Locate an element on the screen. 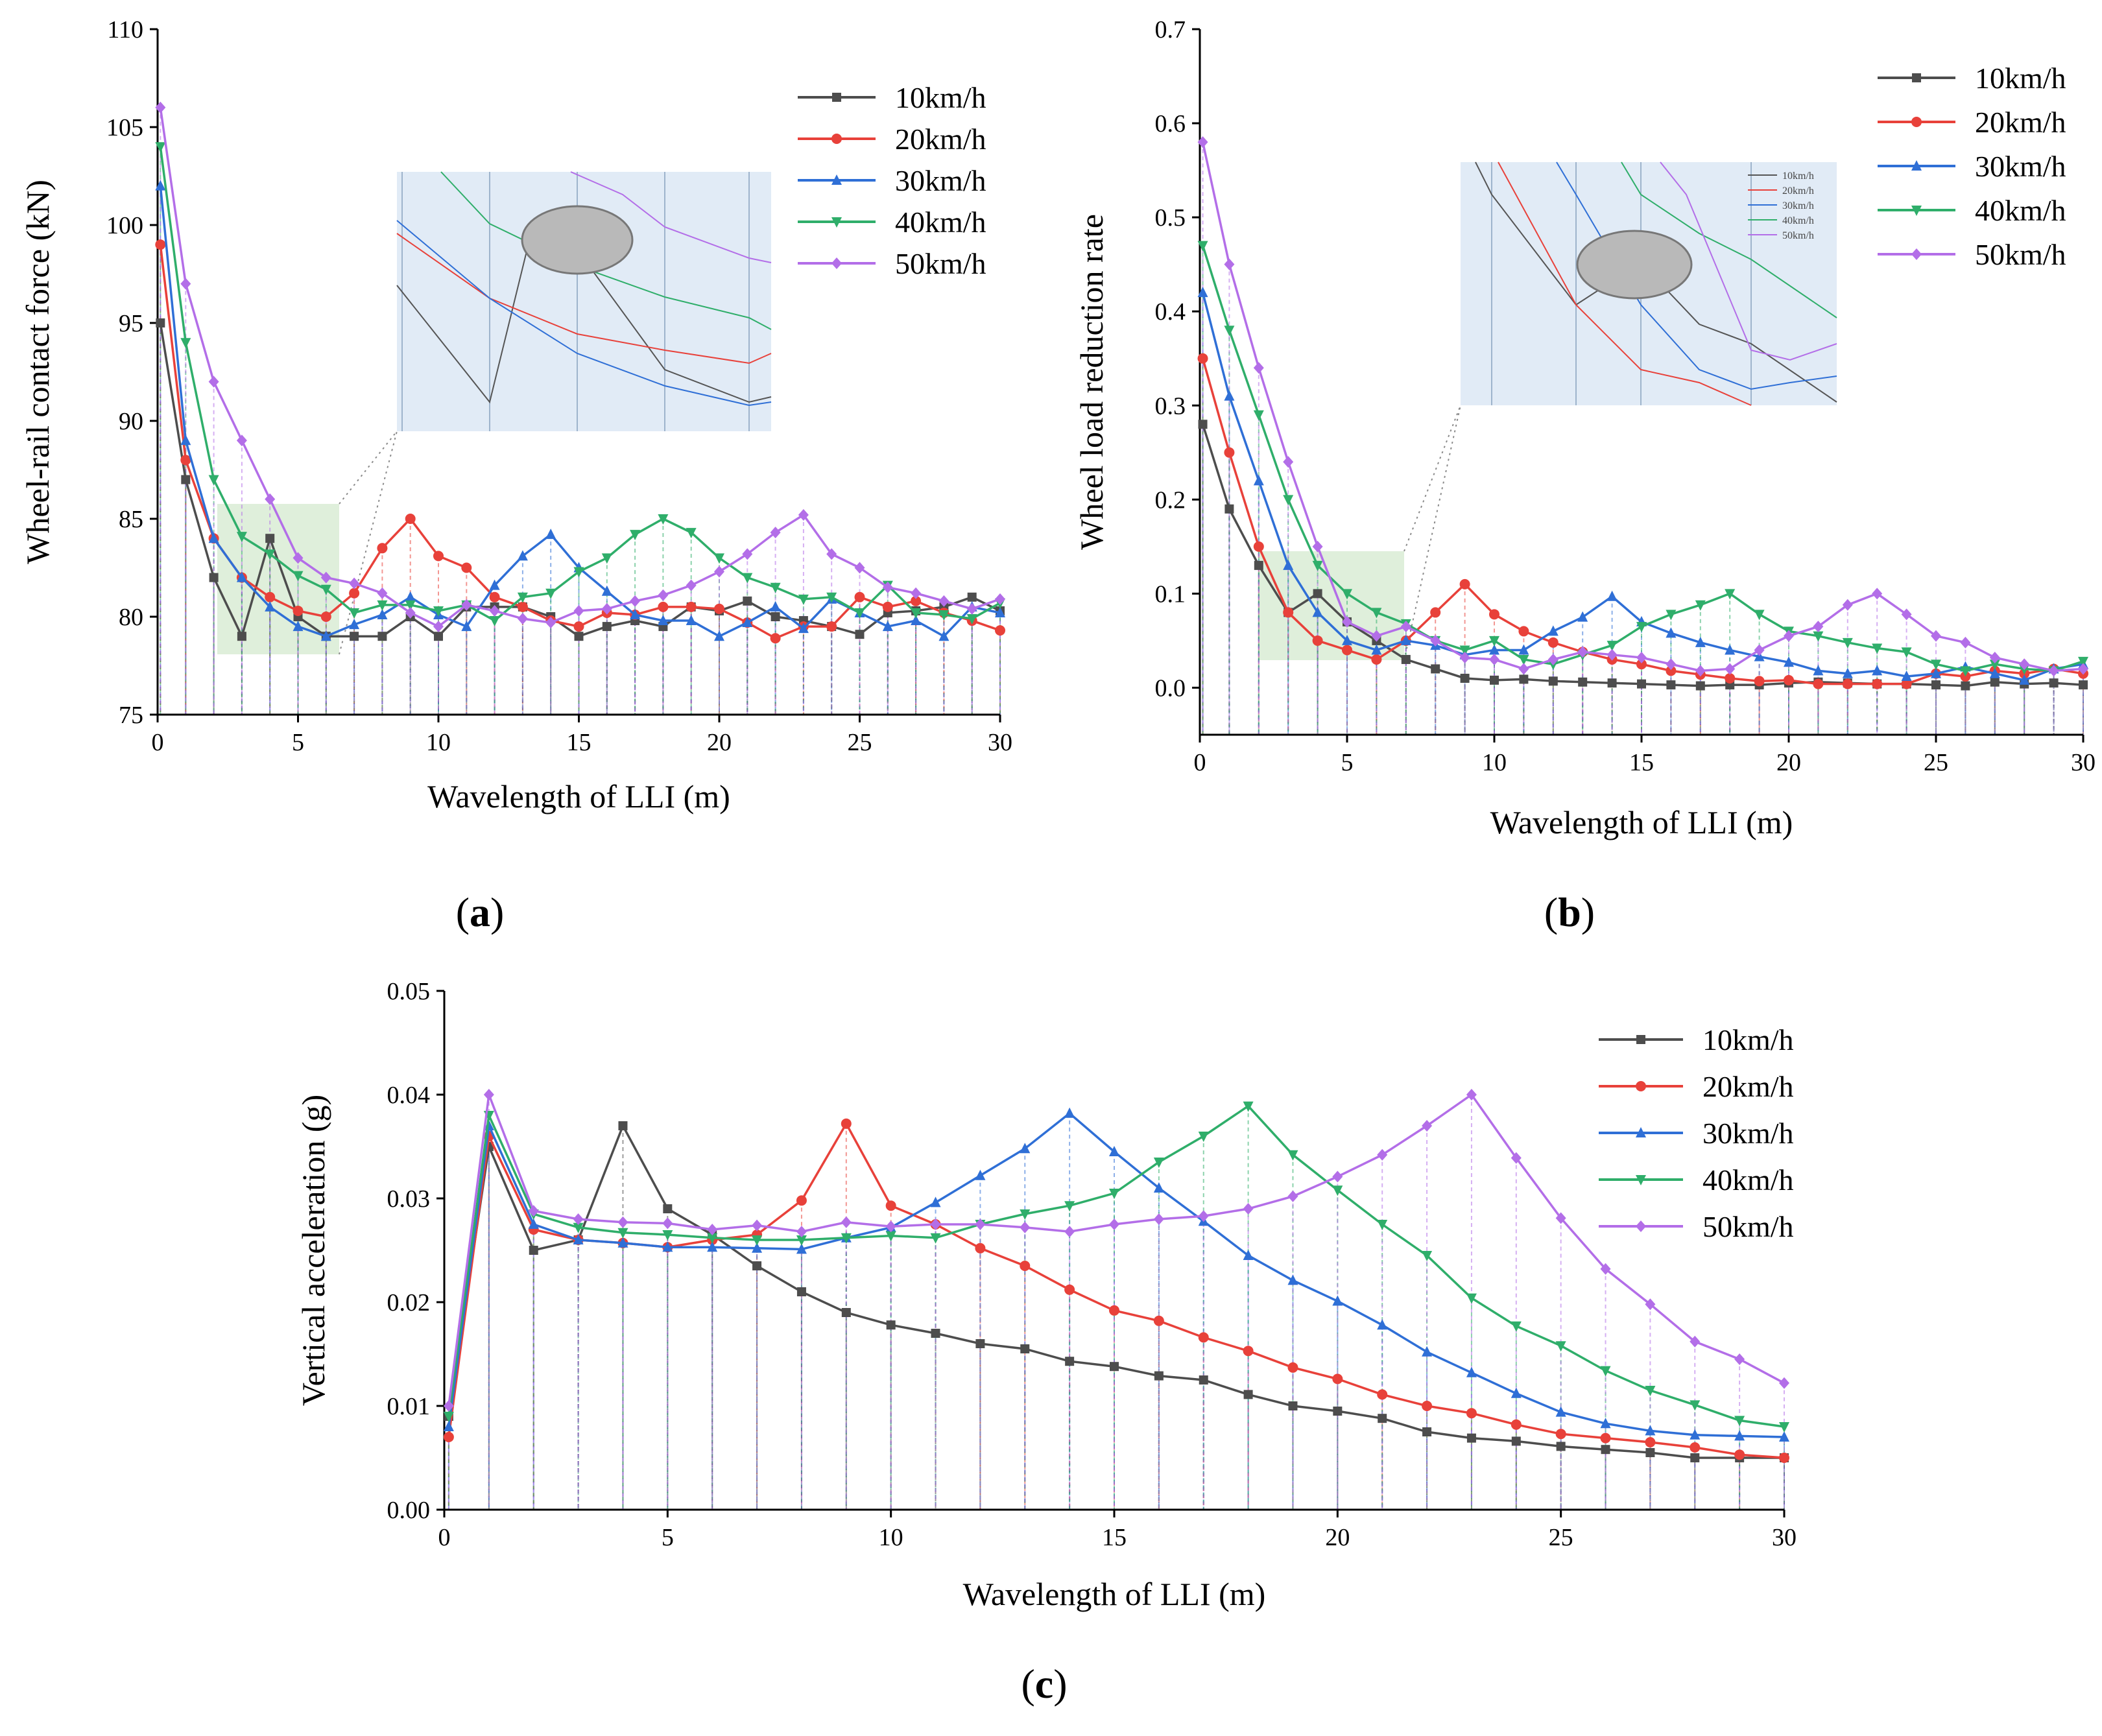  y-tick-label: 0.2 is located at coordinates (1170, 500).